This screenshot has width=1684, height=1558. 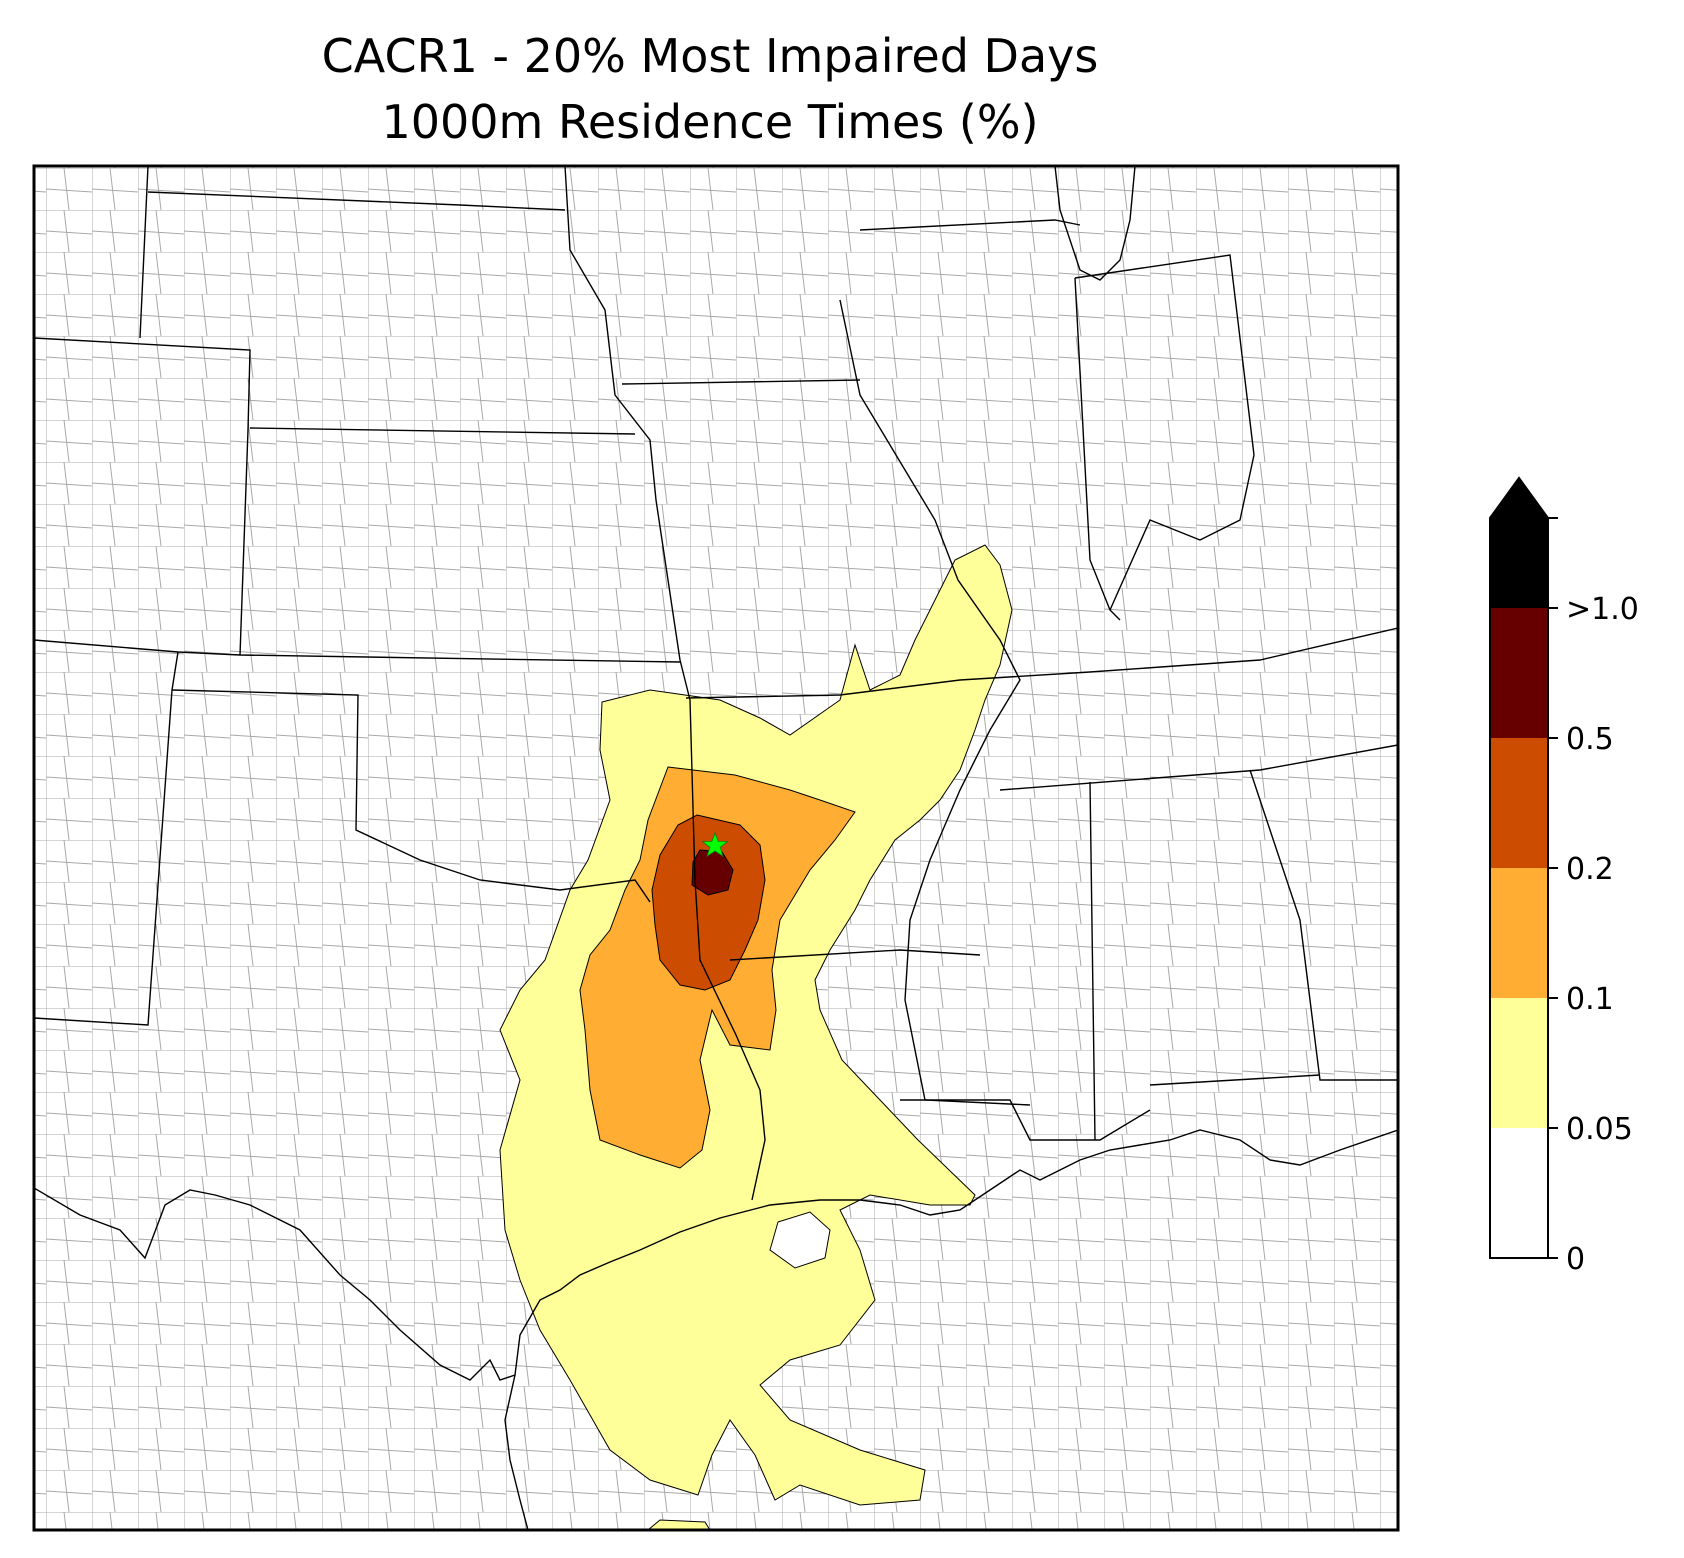 I want to click on colorbar-outline, so click(x=1519, y=867).